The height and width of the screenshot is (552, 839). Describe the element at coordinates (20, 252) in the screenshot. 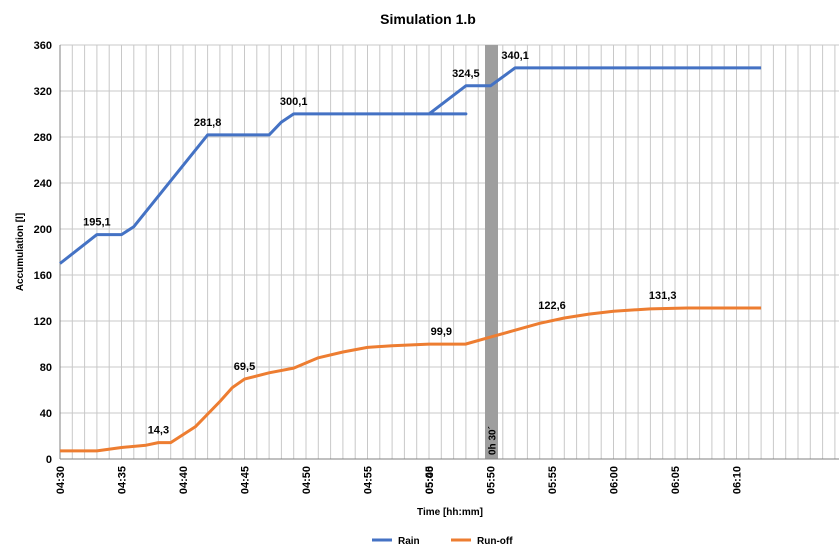

I see `y-axis-label: Accumulation [l]` at that location.